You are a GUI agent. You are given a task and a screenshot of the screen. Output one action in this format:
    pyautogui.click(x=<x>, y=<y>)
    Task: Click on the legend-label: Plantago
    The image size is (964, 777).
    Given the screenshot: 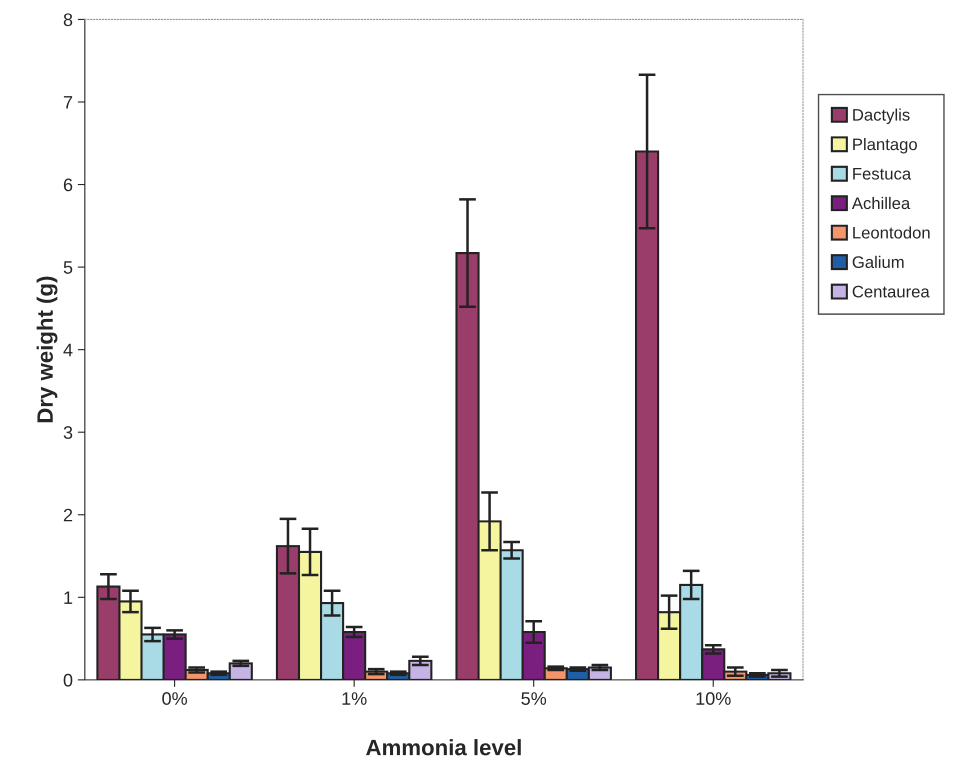 What is the action you would take?
    pyautogui.click(x=885, y=146)
    